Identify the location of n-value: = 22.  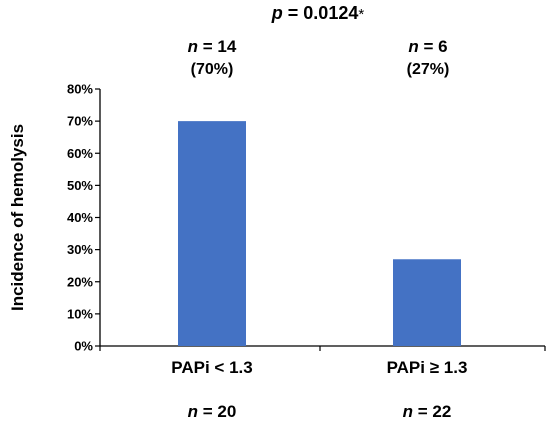
(435, 411).